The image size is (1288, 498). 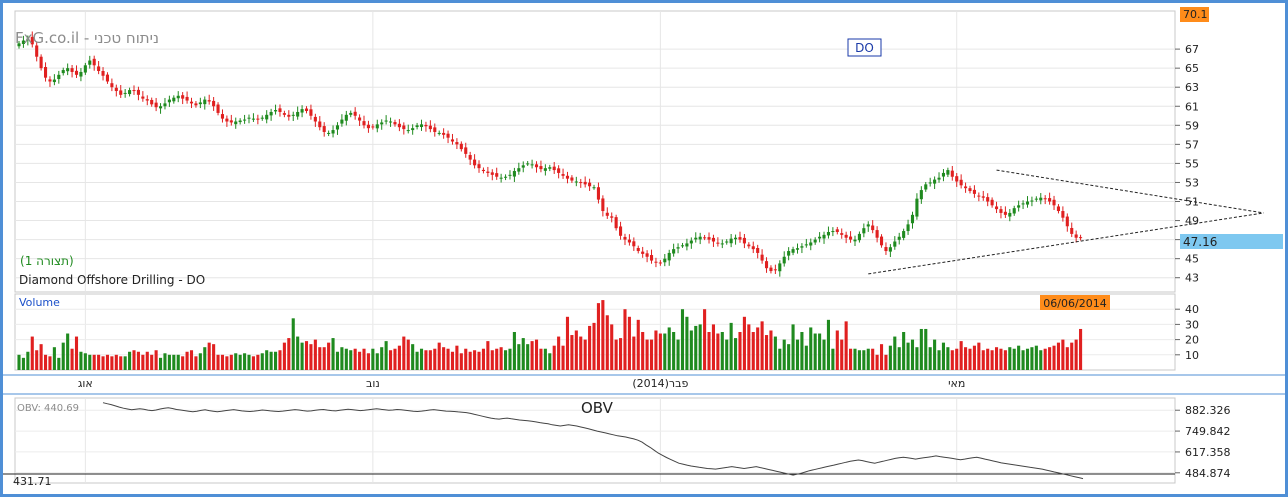 I want to click on price-tick-label: 65, so click(x=1192, y=68).